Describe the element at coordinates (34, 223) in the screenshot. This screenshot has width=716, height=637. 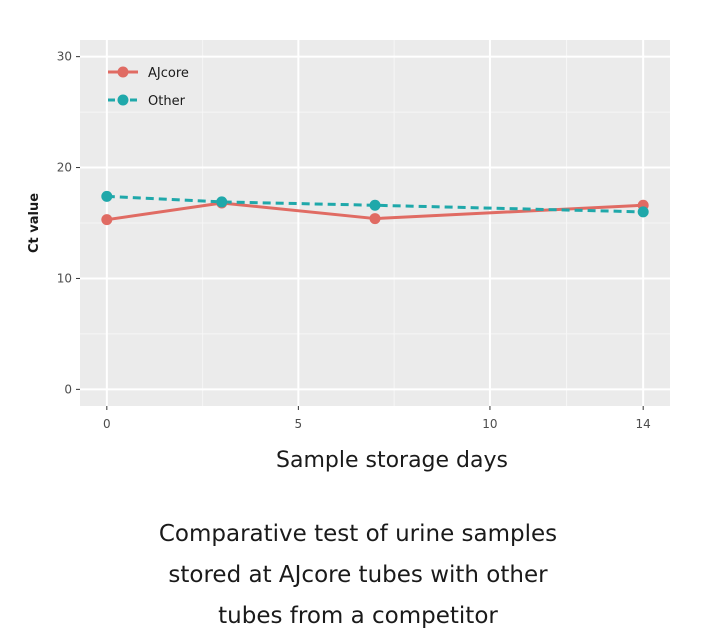
I see `y-axis-title: Ct value` at that location.